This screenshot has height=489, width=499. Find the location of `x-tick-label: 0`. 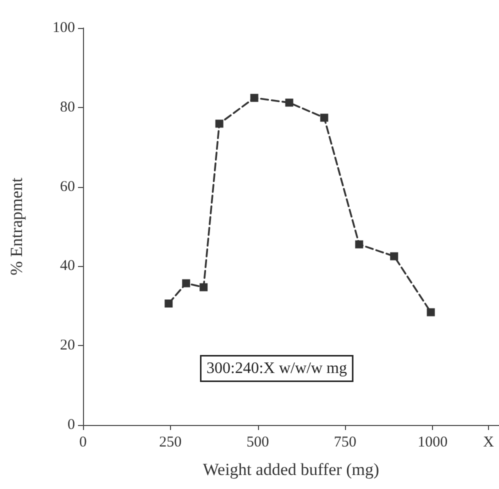

x-tick-label: 0 is located at coordinates (83, 442).